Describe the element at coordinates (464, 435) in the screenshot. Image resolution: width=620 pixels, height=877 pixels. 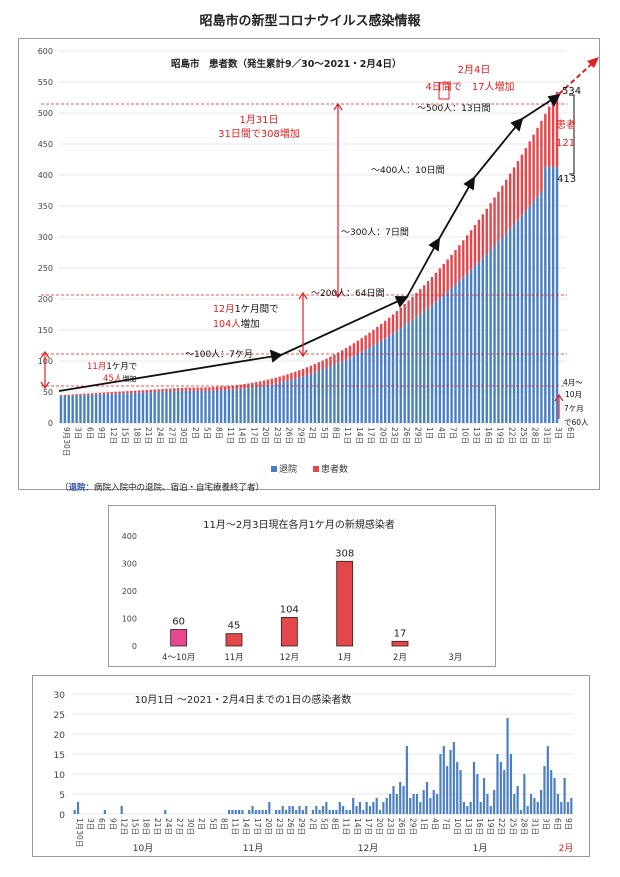
I see `main-x-tick-label: 10日` at that location.